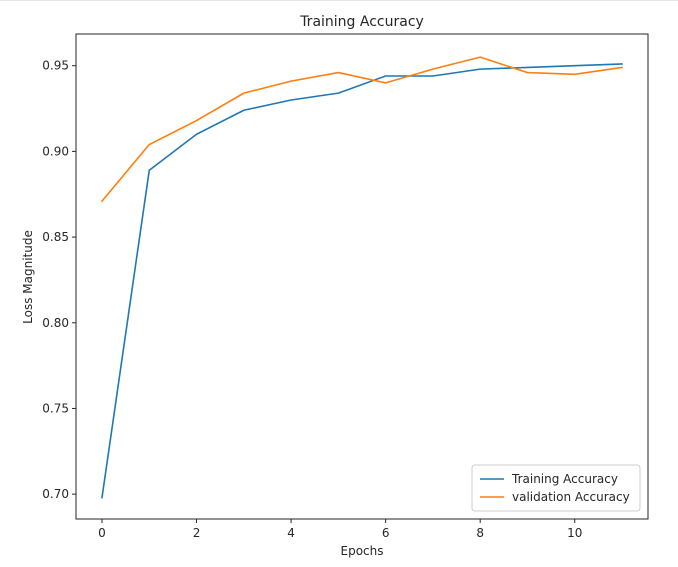 This screenshot has width=678, height=567. I want to click on chart-title: Training Accuracy, so click(361, 22).